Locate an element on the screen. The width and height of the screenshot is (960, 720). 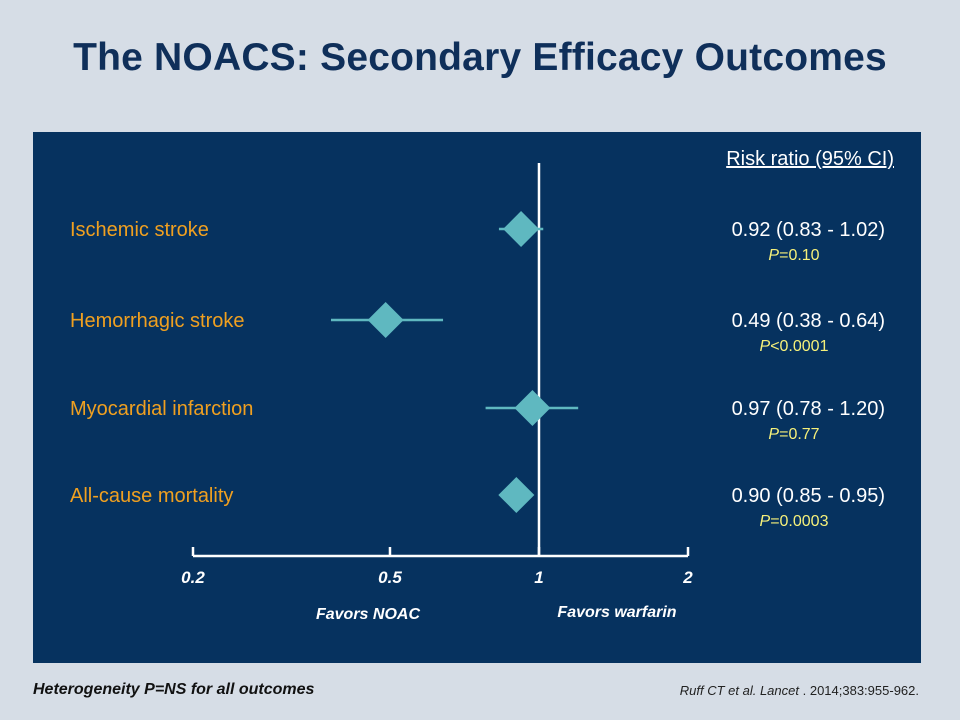
p-value-number: =0.77 is located at coordinates (799, 434).